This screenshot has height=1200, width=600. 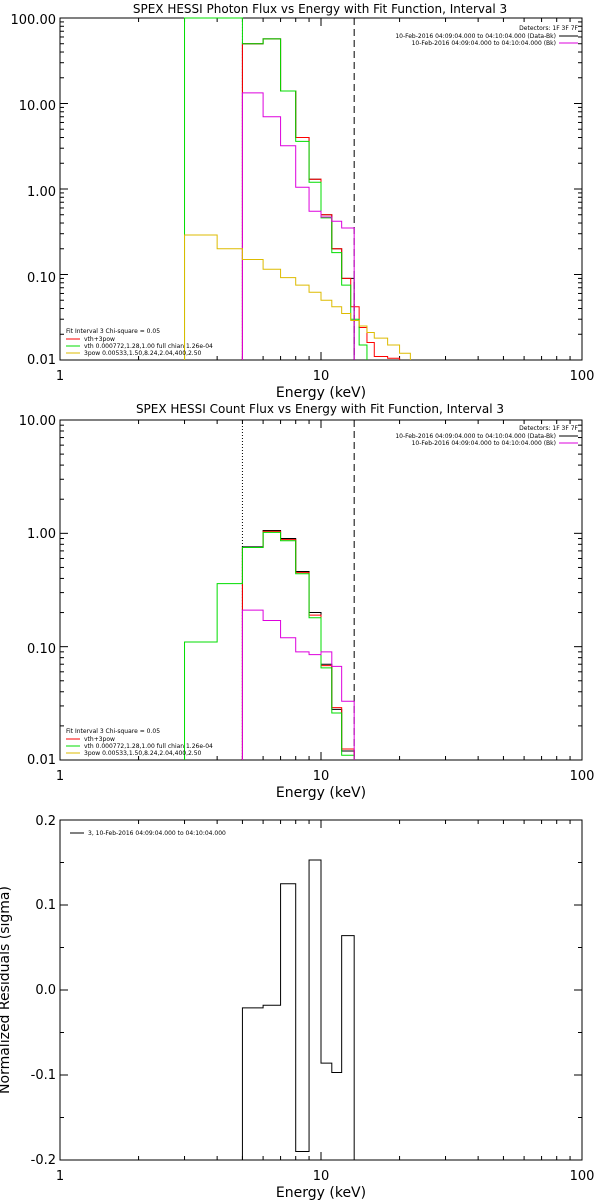 I want to click on photon-flux-ytick-label: 10.00, so click(x=37, y=106).